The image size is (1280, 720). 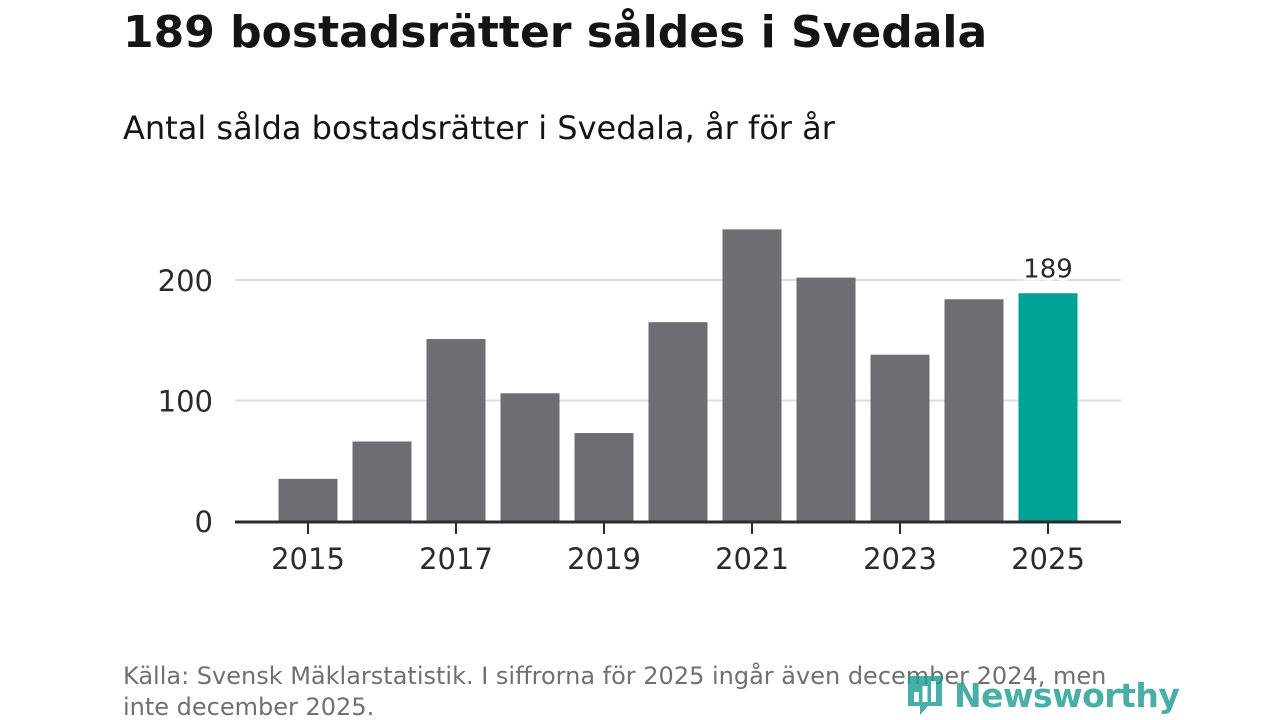 I want to click on x-tick-label: 2023, so click(x=900, y=559).